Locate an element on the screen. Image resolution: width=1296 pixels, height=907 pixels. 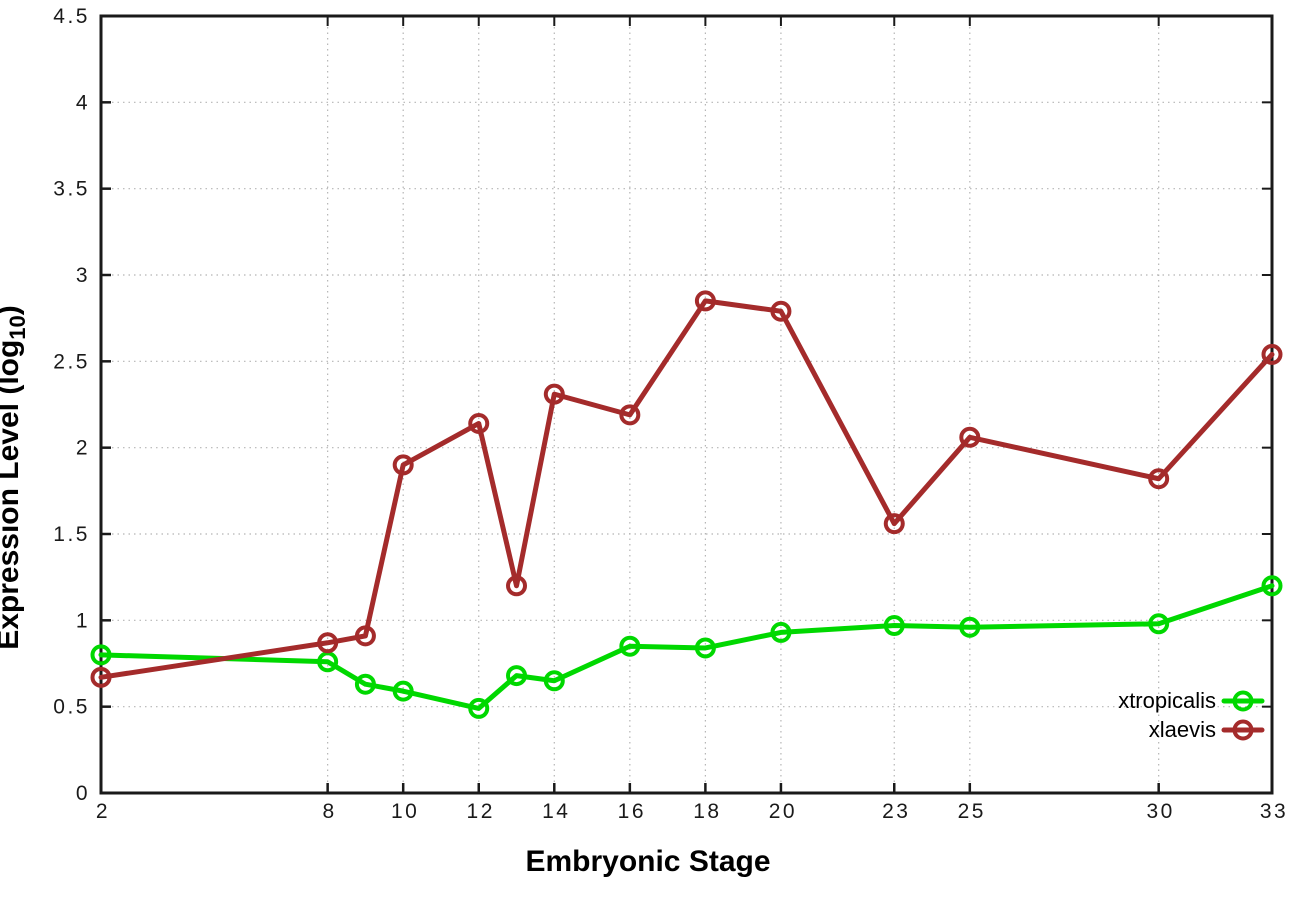
y-axis-title-subscript: 10 is located at coordinates (18, 327).